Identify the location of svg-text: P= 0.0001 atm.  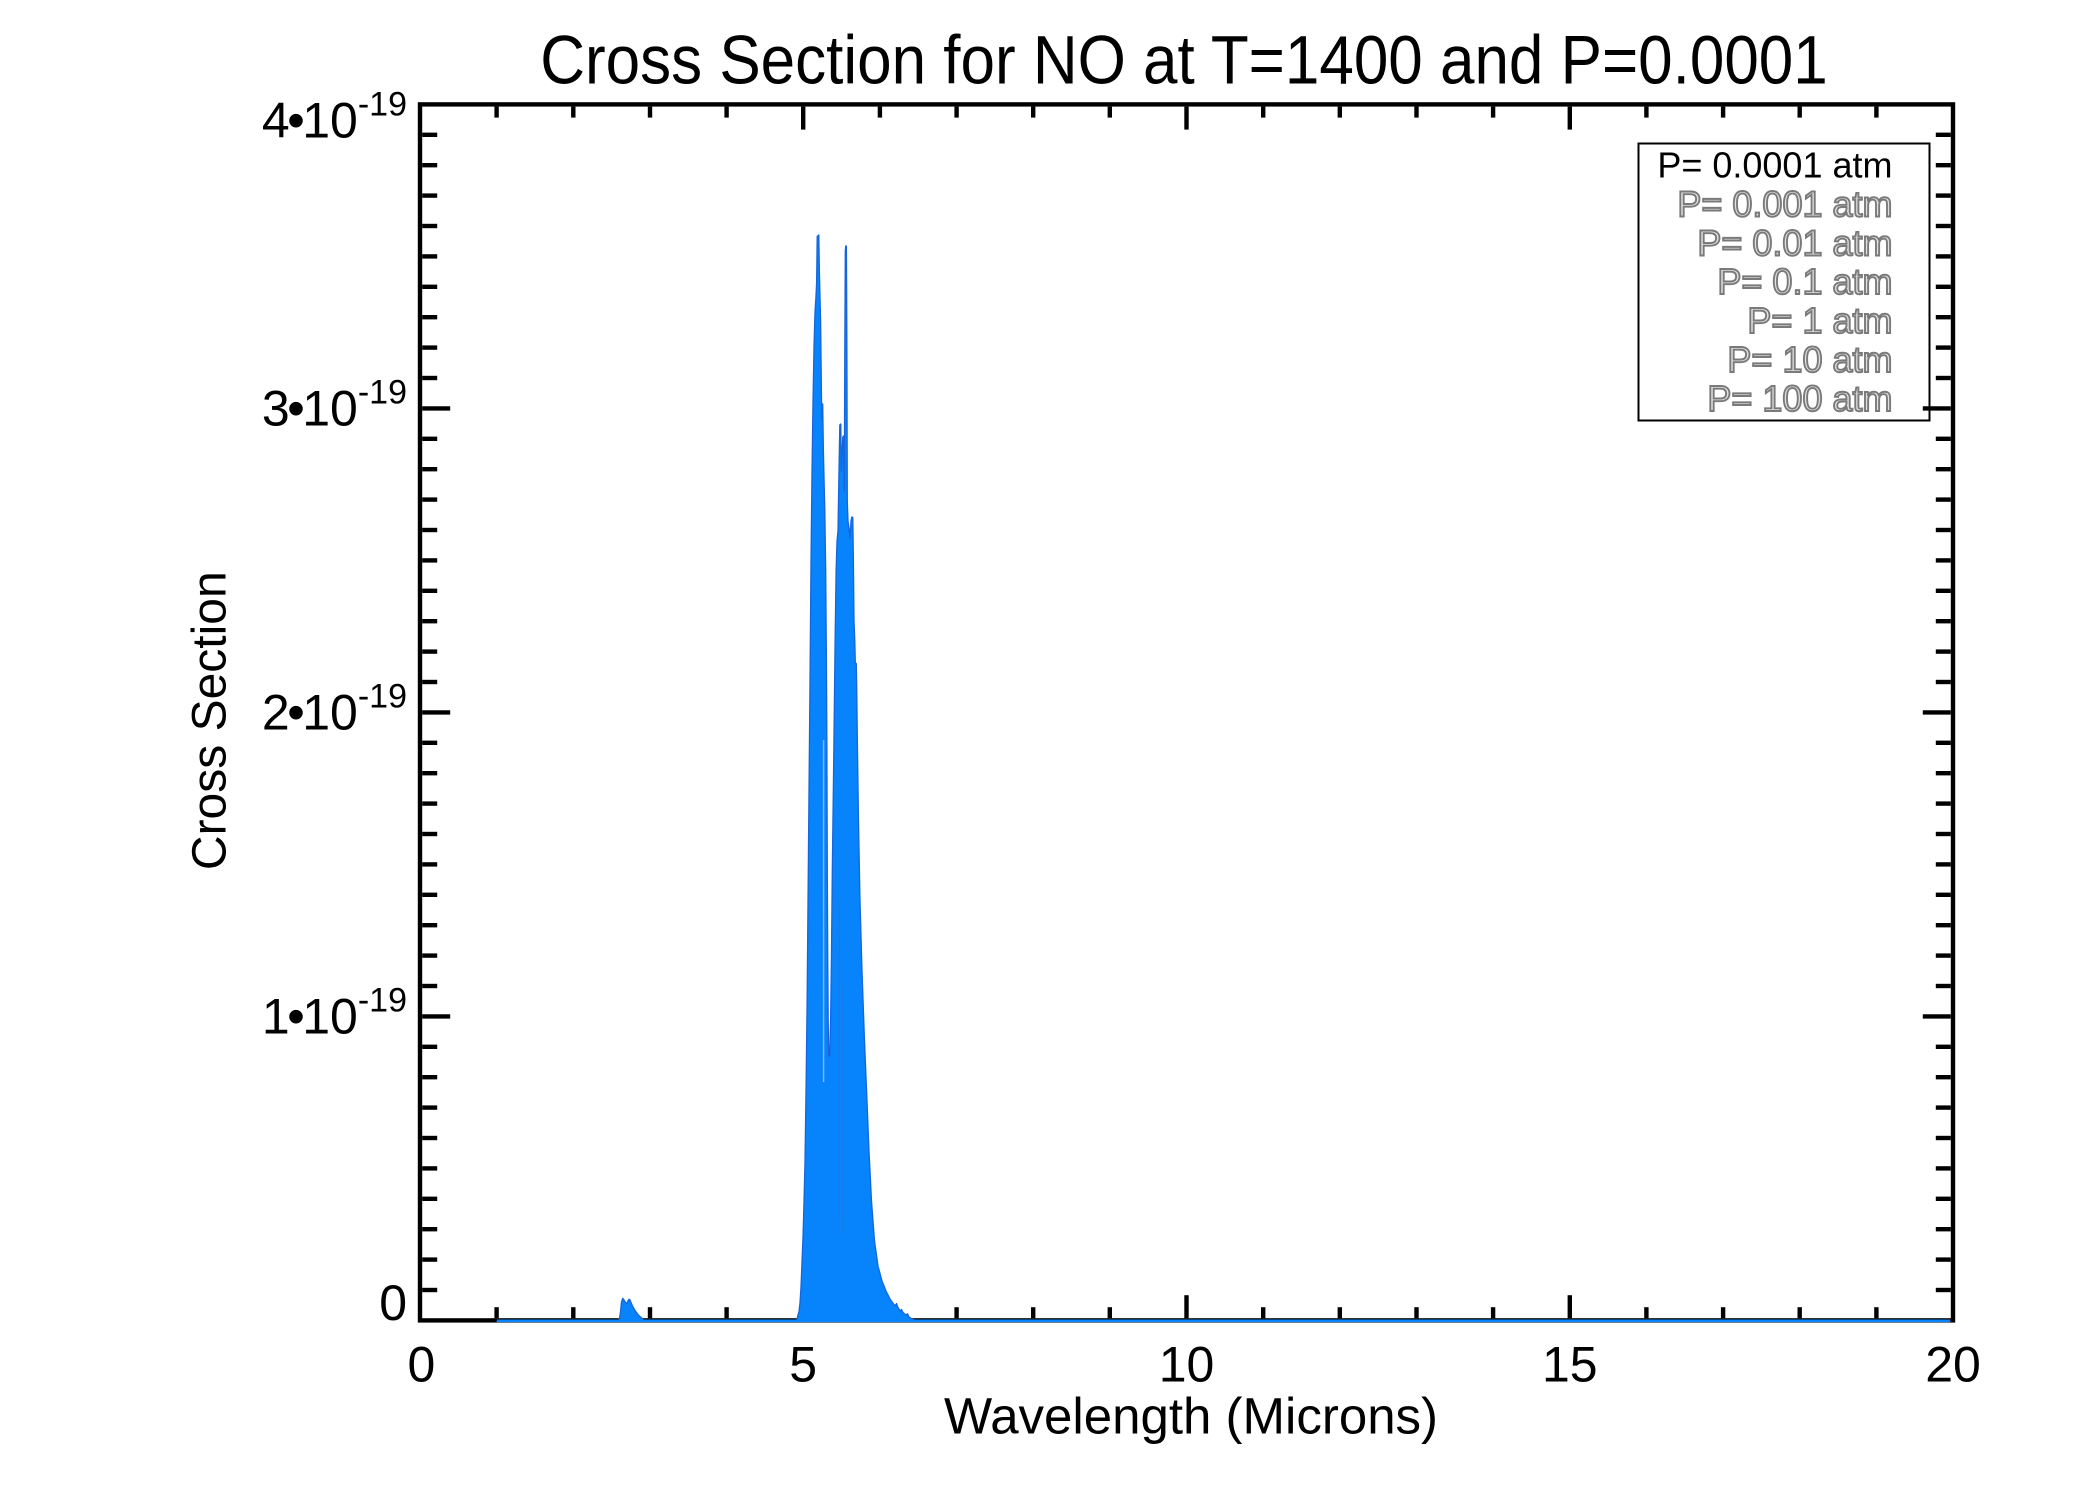
(1774, 165).